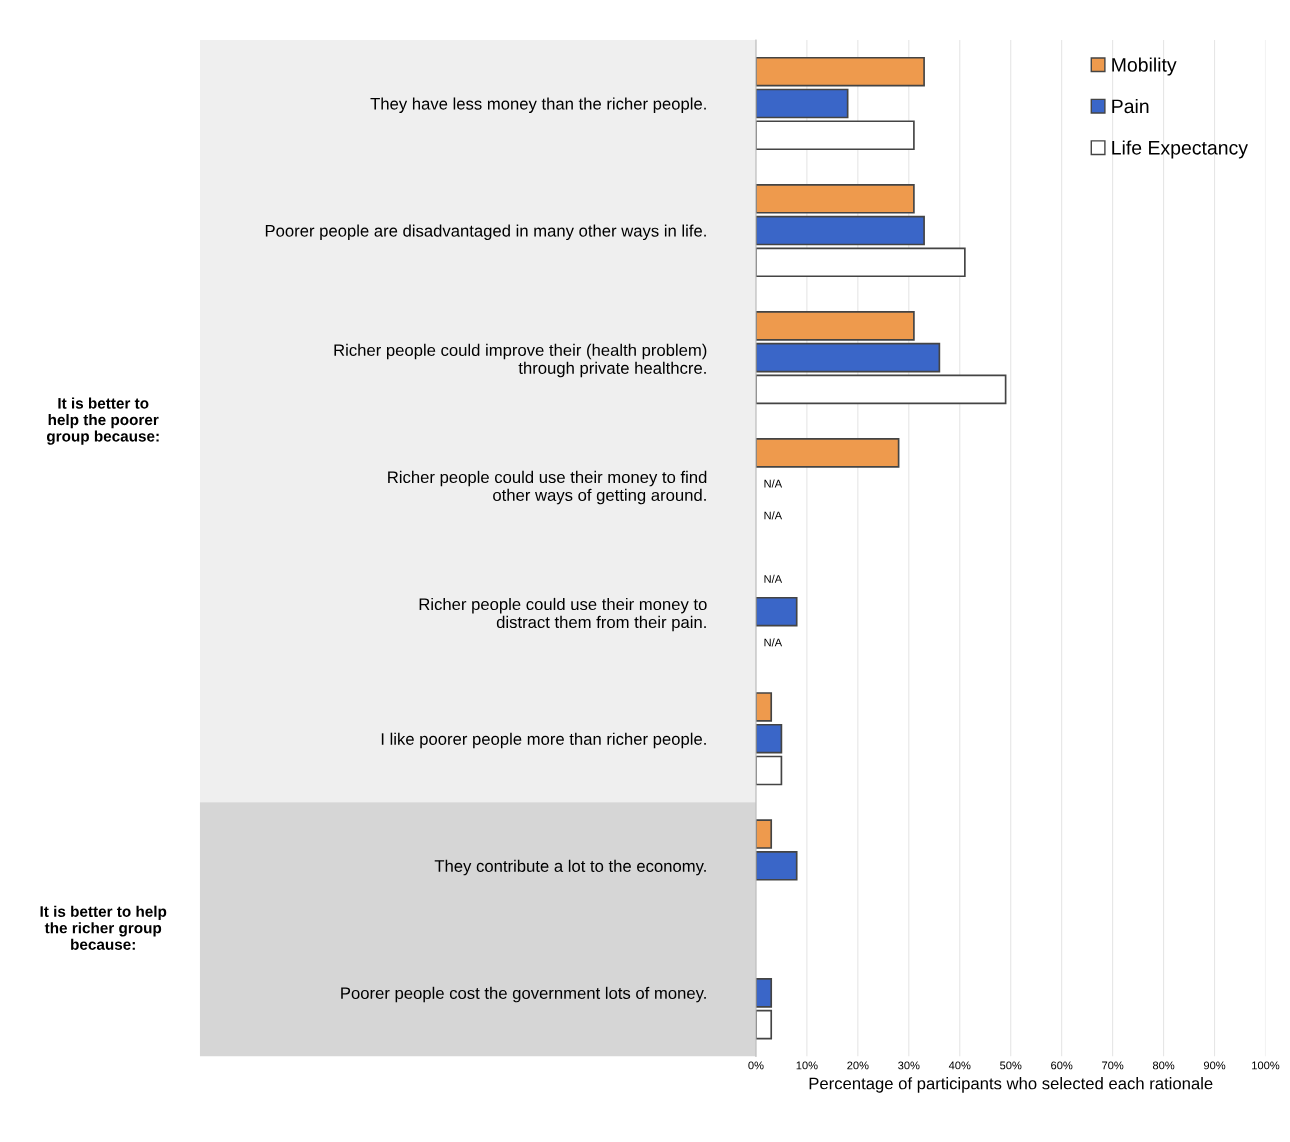  What do you see at coordinates (1266, 1065) in the screenshot?
I see `x-tick-label: 100%` at bounding box center [1266, 1065].